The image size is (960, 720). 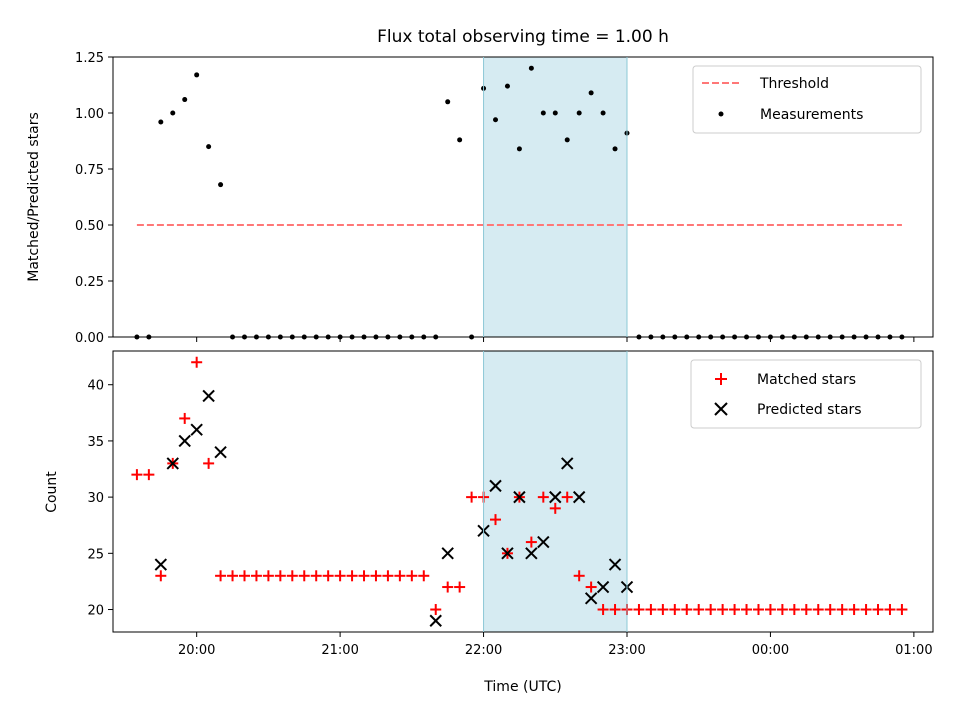 I want to click on y-tick-label: 0.00, so click(x=89, y=338).